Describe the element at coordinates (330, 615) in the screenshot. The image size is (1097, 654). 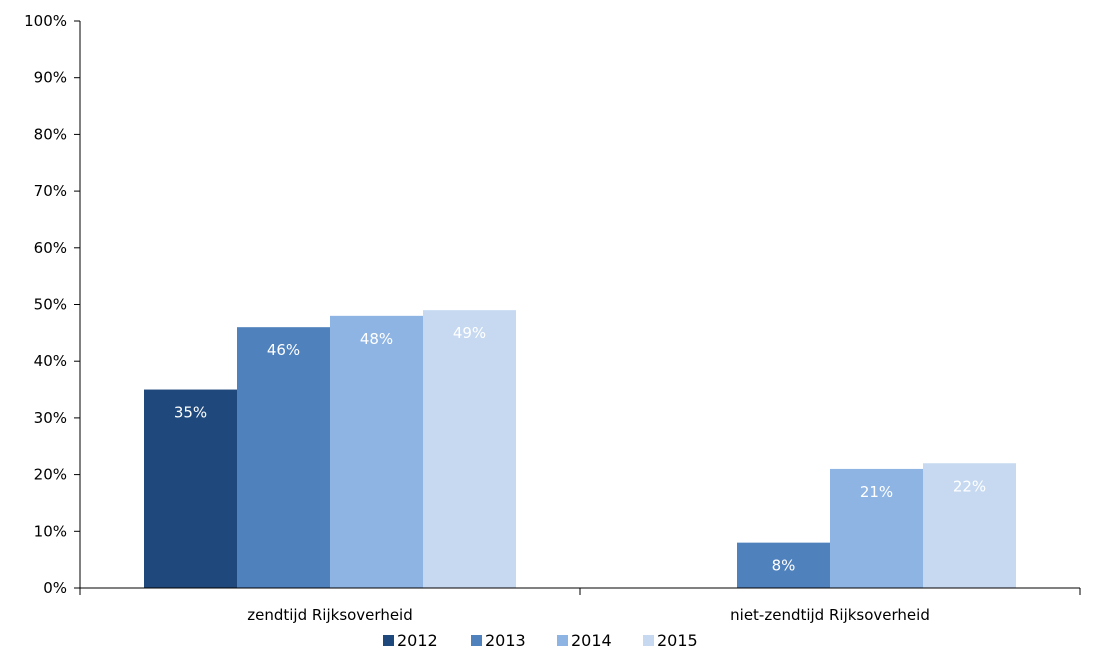
I see `category-label: zendtijd Rijksoverheid` at that location.